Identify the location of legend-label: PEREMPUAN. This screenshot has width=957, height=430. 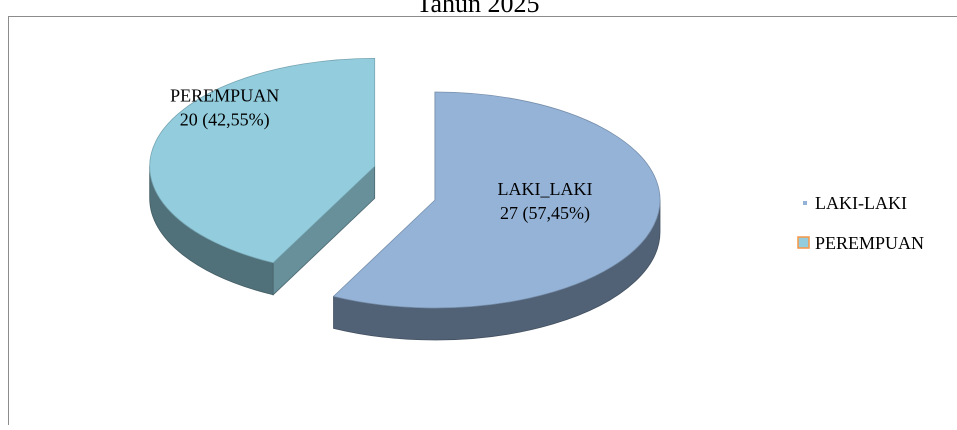
(869, 243).